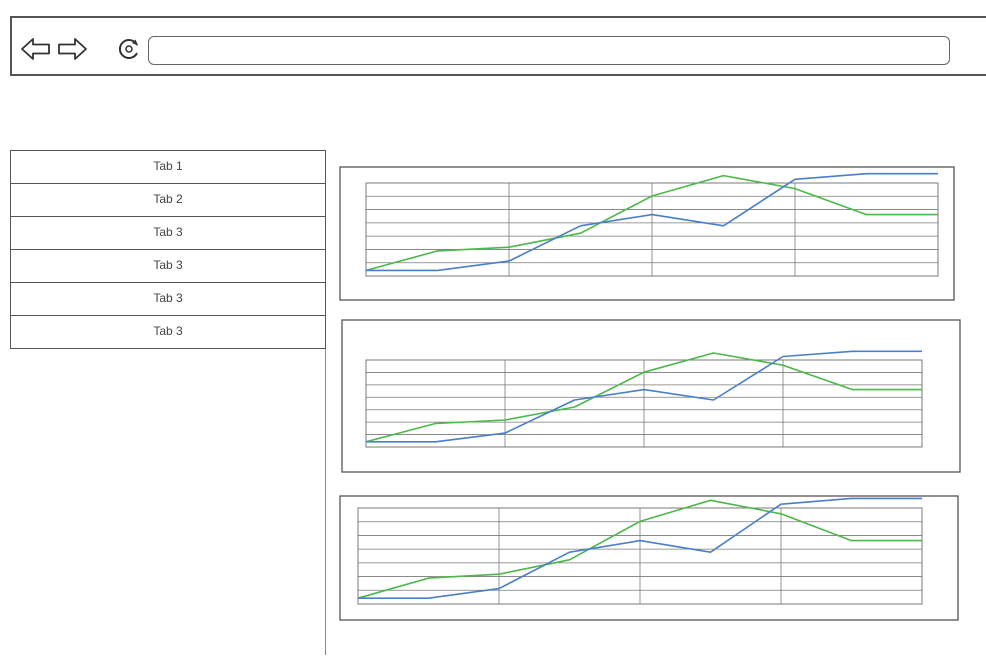 This screenshot has width=986, height=660. I want to click on back-arrow-icon, so click(36, 49).